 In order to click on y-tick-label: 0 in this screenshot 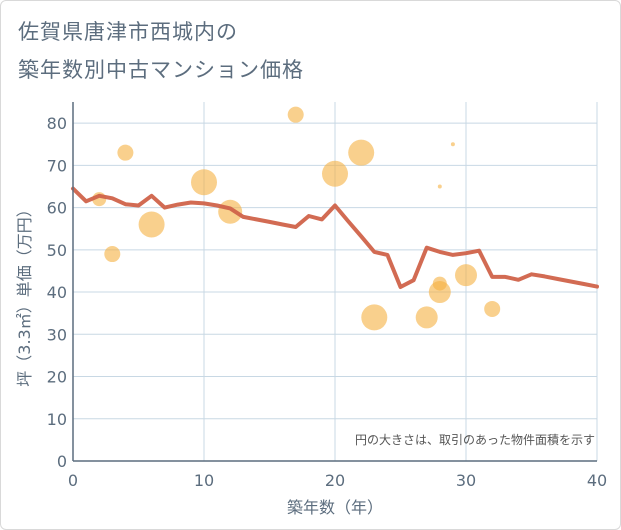, I will do `click(62, 461)`.